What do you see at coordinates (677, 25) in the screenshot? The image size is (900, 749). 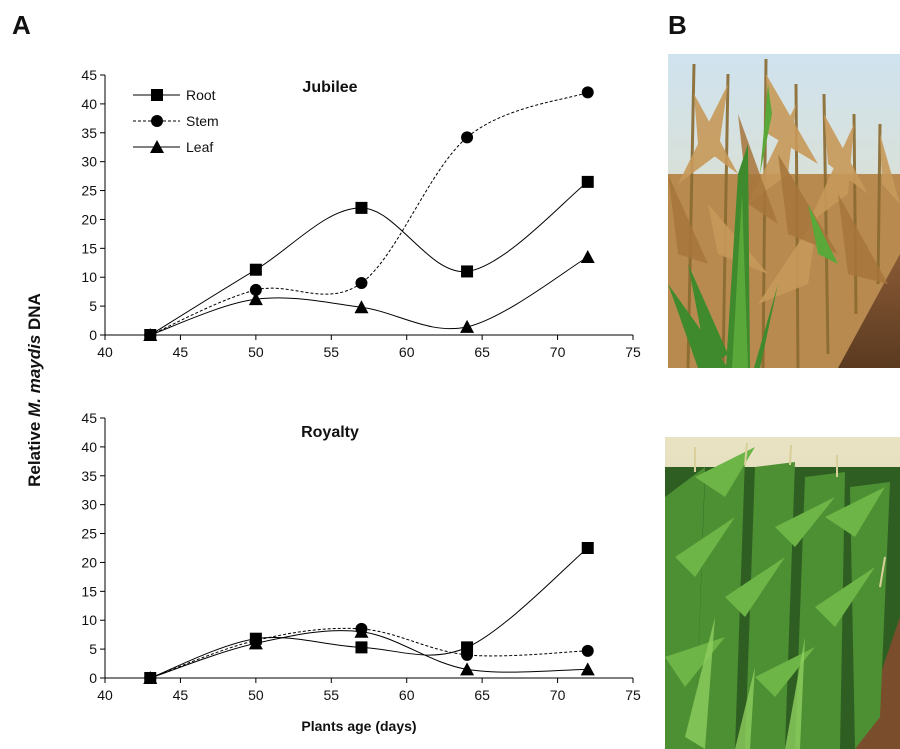 I see `panel-b-label: B` at bounding box center [677, 25].